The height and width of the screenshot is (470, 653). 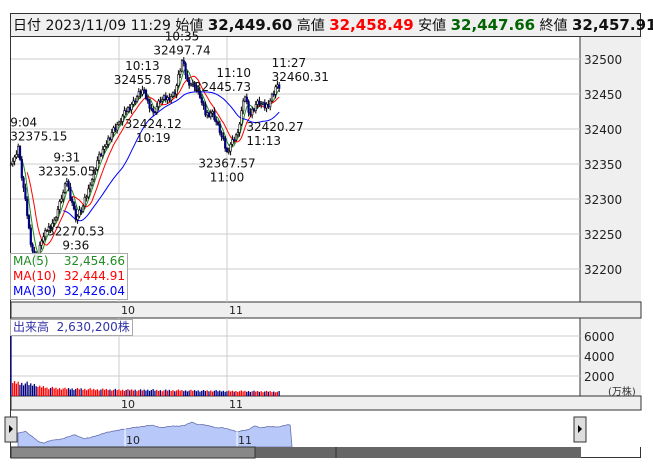 What do you see at coordinates (580, 429) in the screenshot?
I see `navigator-right-handle` at bounding box center [580, 429].